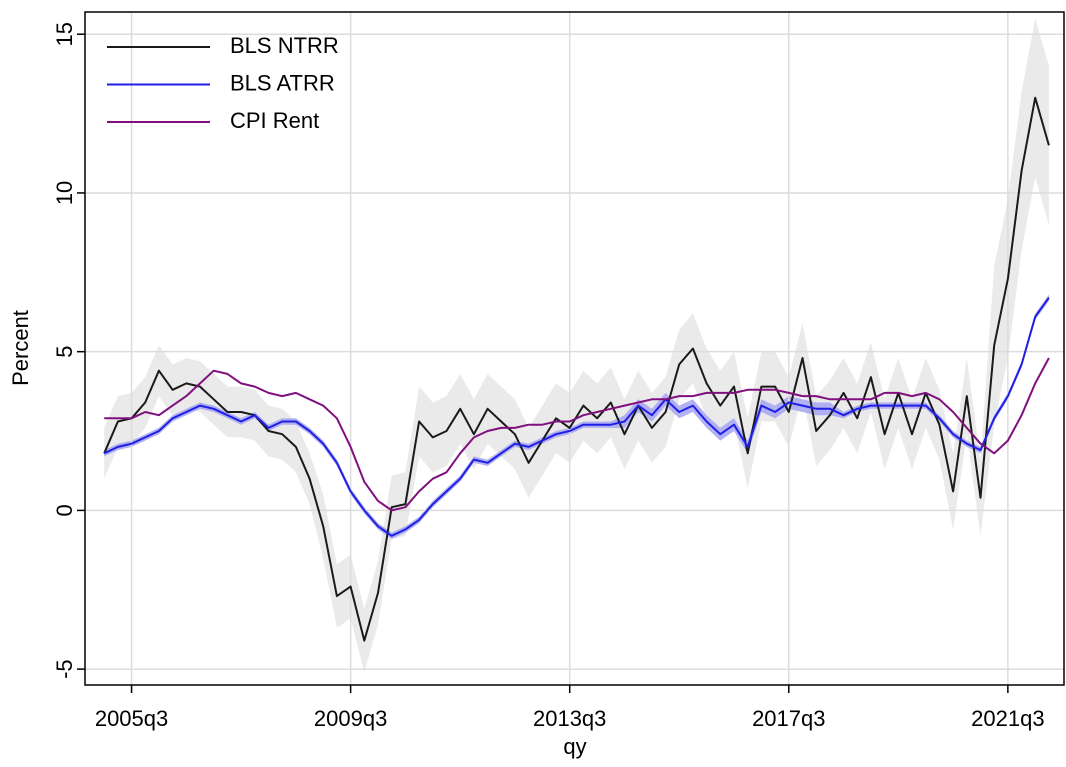 The image size is (1066, 767). Describe the element at coordinates (223, 83) in the screenshot. I see `legend: BLS NTRR BLS ATRR CPI Rent` at that location.